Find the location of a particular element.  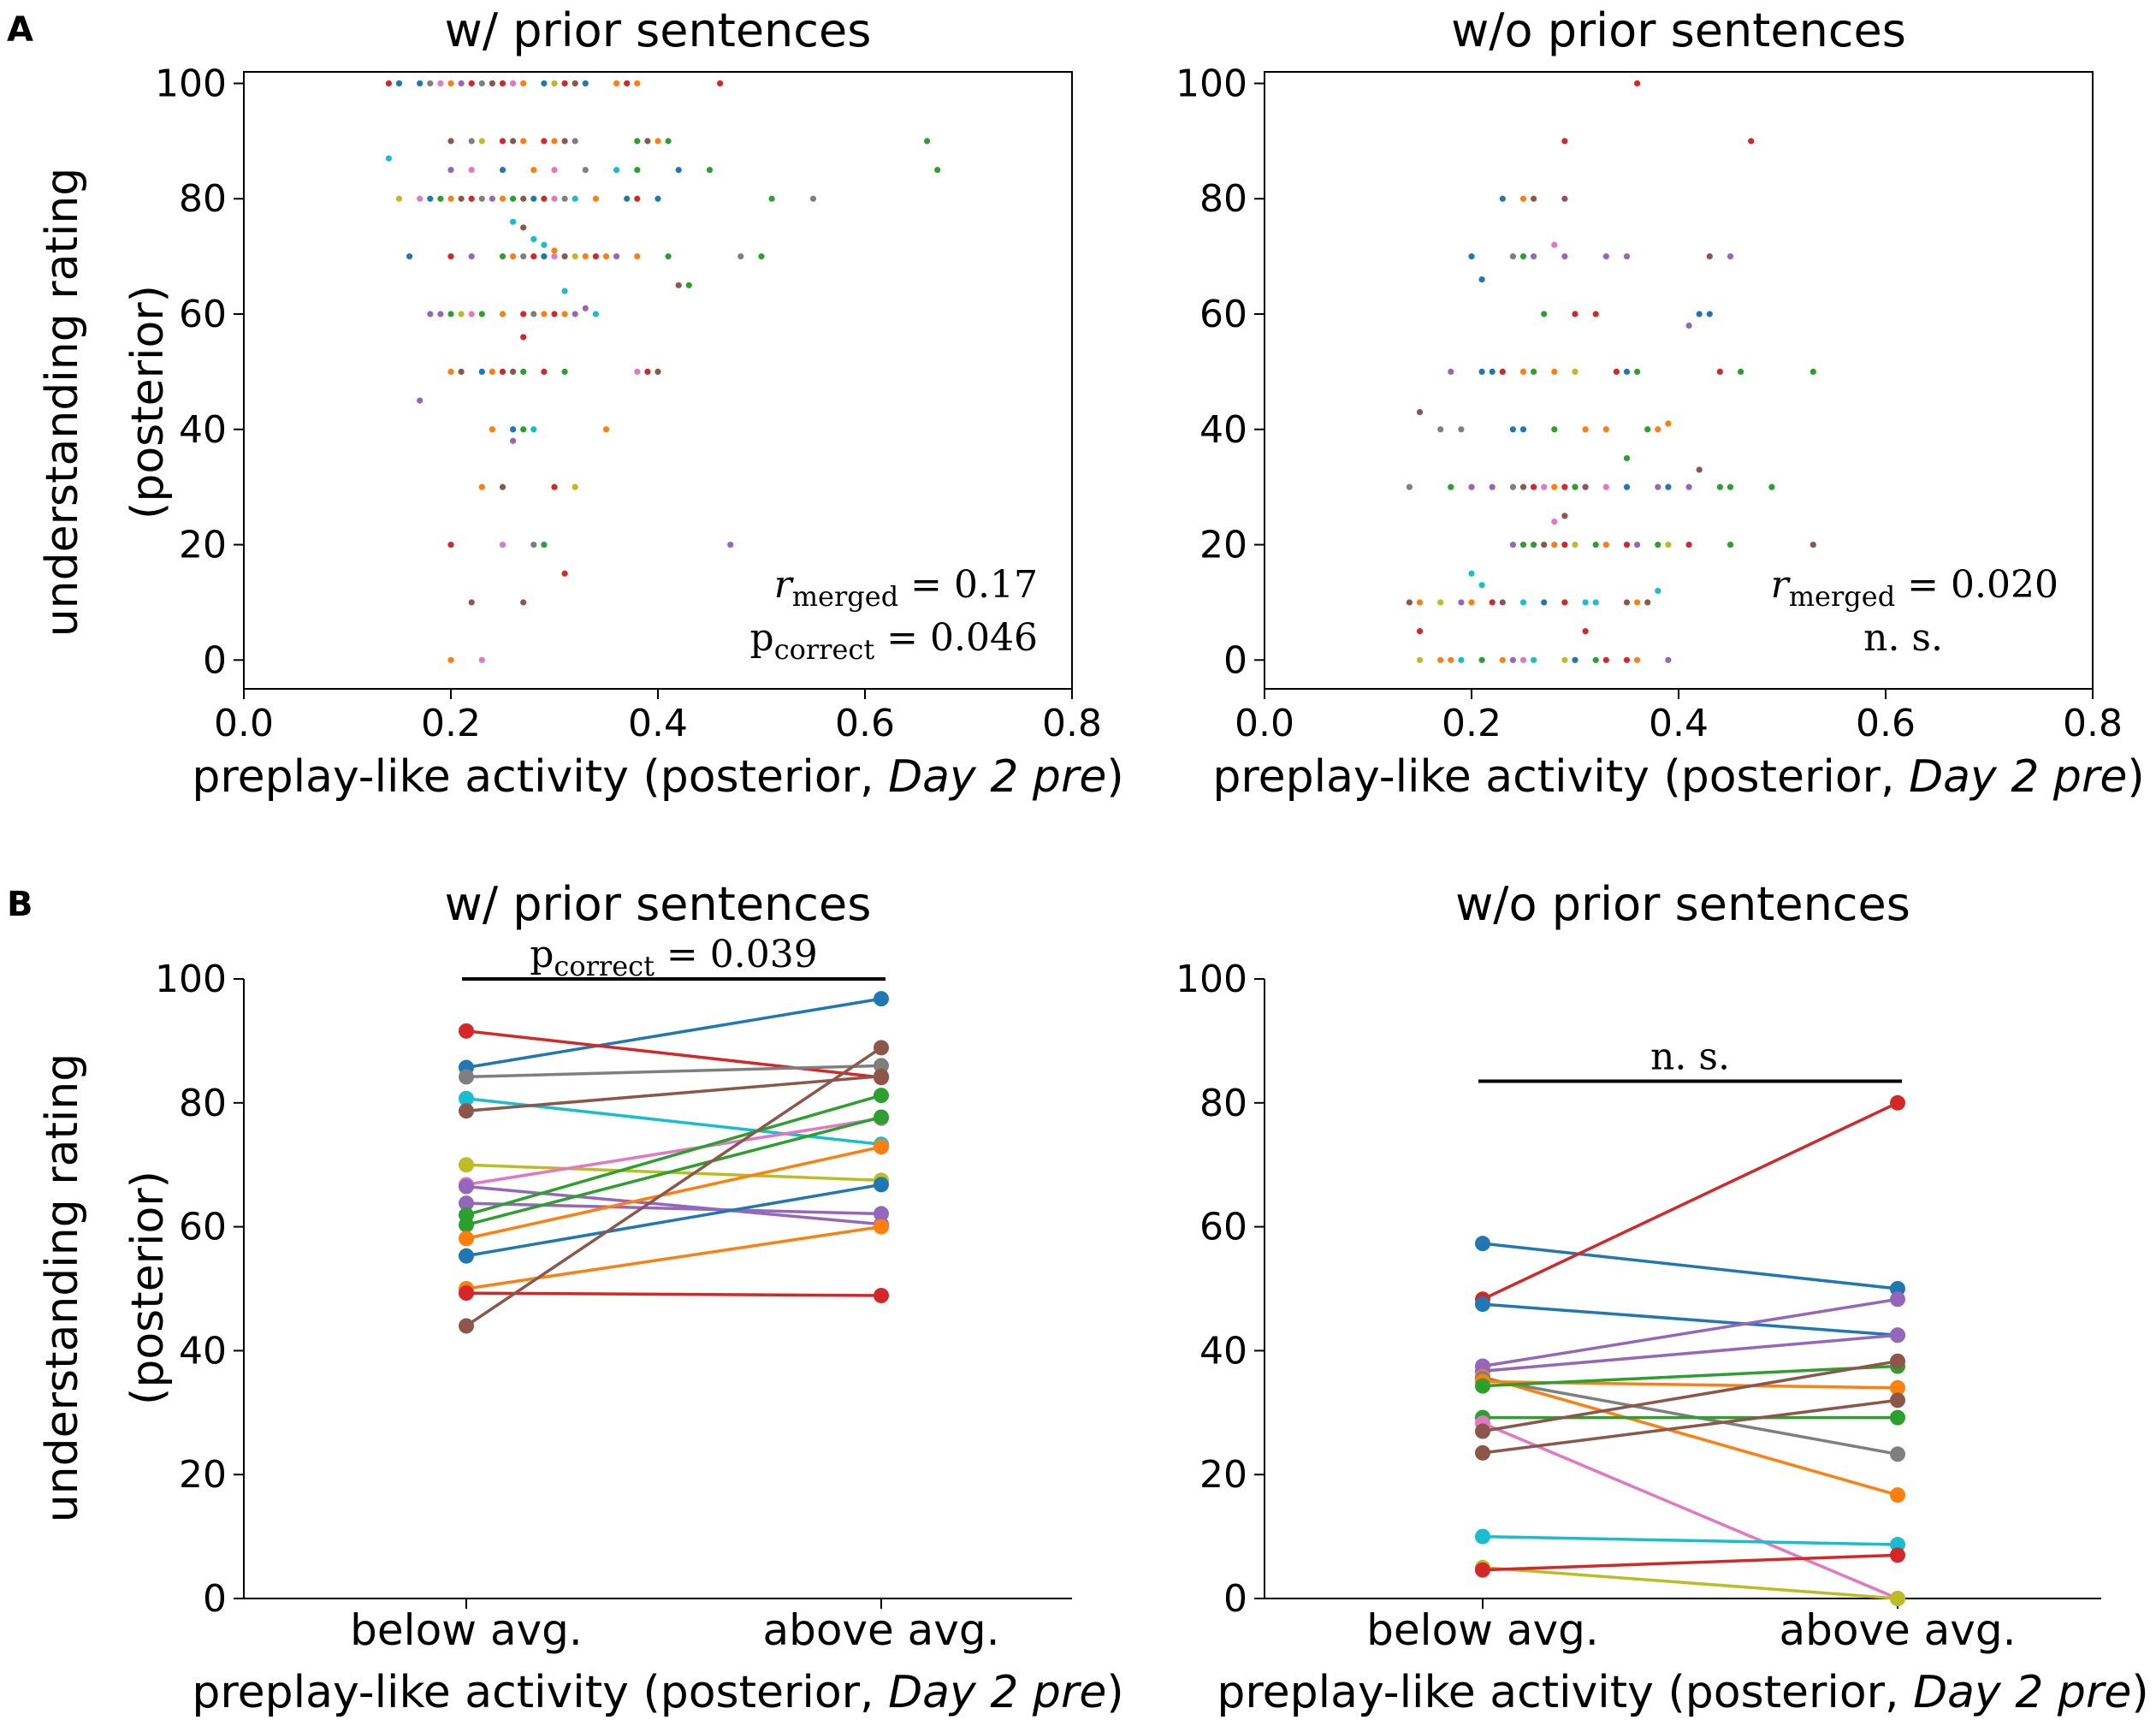

y-tick-label: 100 is located at coordinates (1211, 83).